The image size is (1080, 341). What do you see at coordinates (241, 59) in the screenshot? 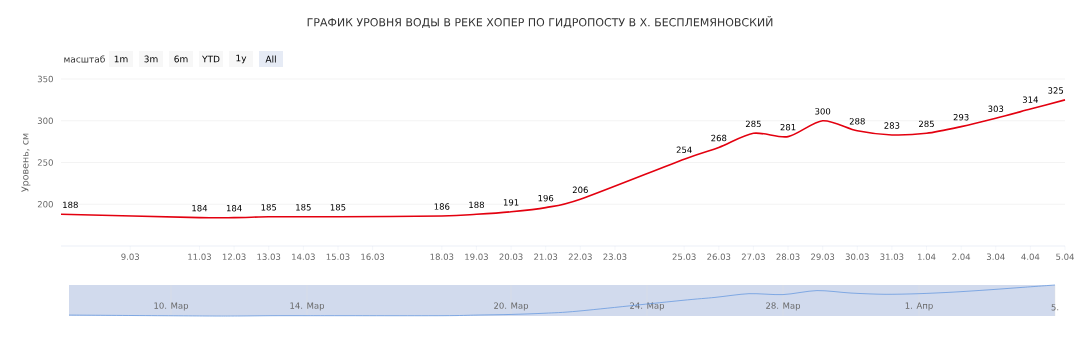
I see `text: 1y` at bounding box center [241, 59].